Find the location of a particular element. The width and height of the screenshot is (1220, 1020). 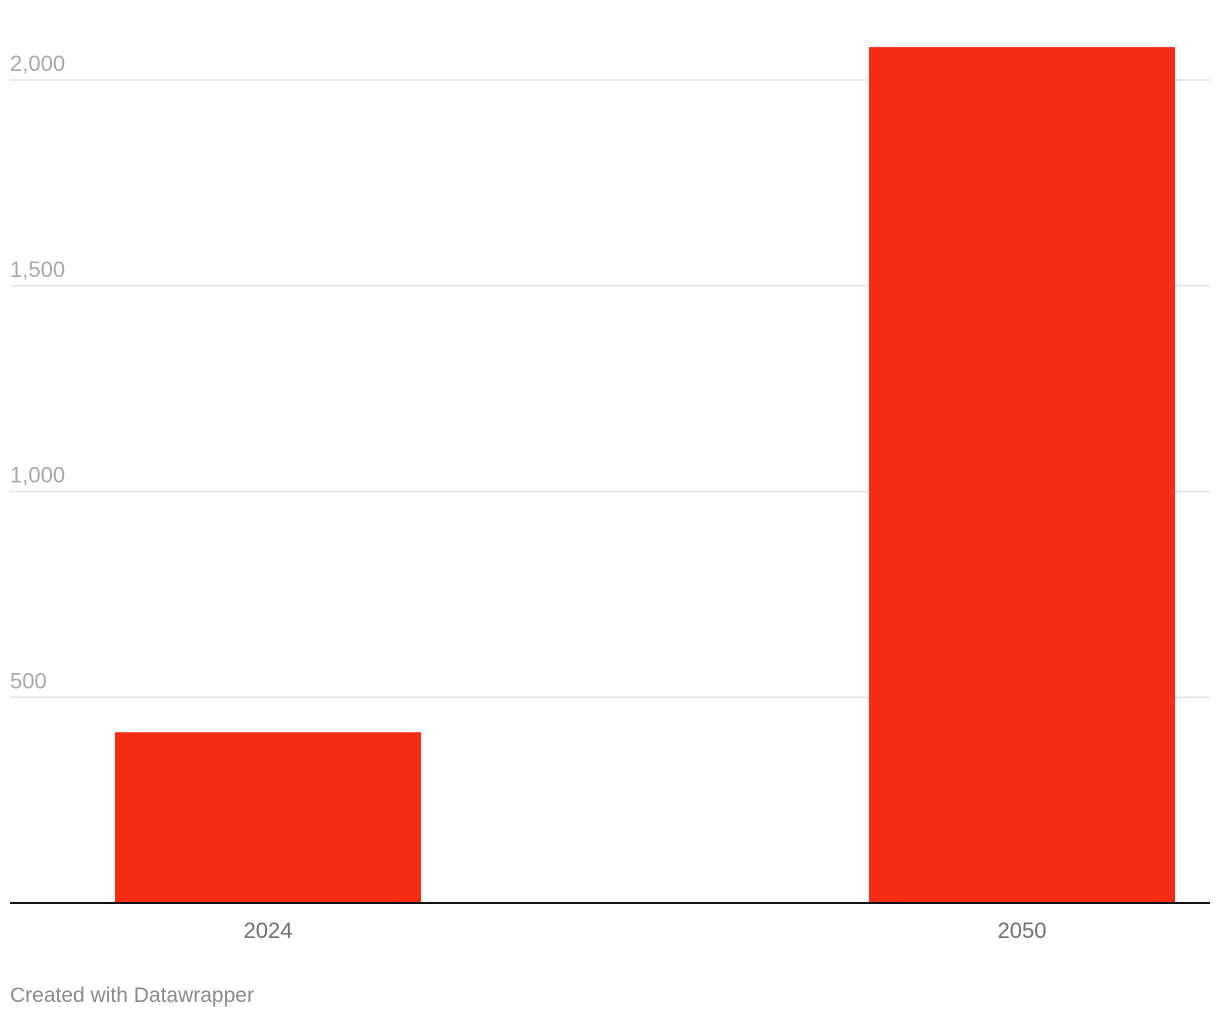

x-tick-label-2024: 2024 is located at coordinates (268, 930).